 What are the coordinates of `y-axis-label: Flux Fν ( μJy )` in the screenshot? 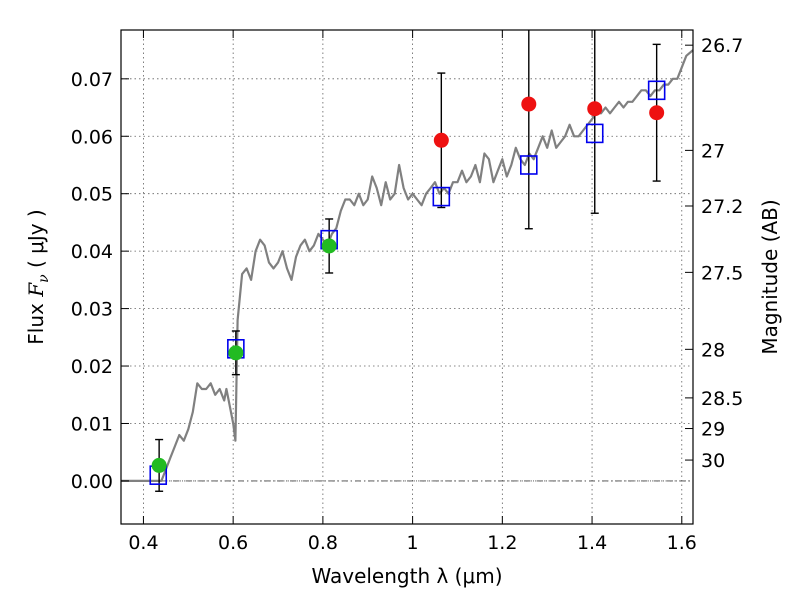 It's located at (38, 276).